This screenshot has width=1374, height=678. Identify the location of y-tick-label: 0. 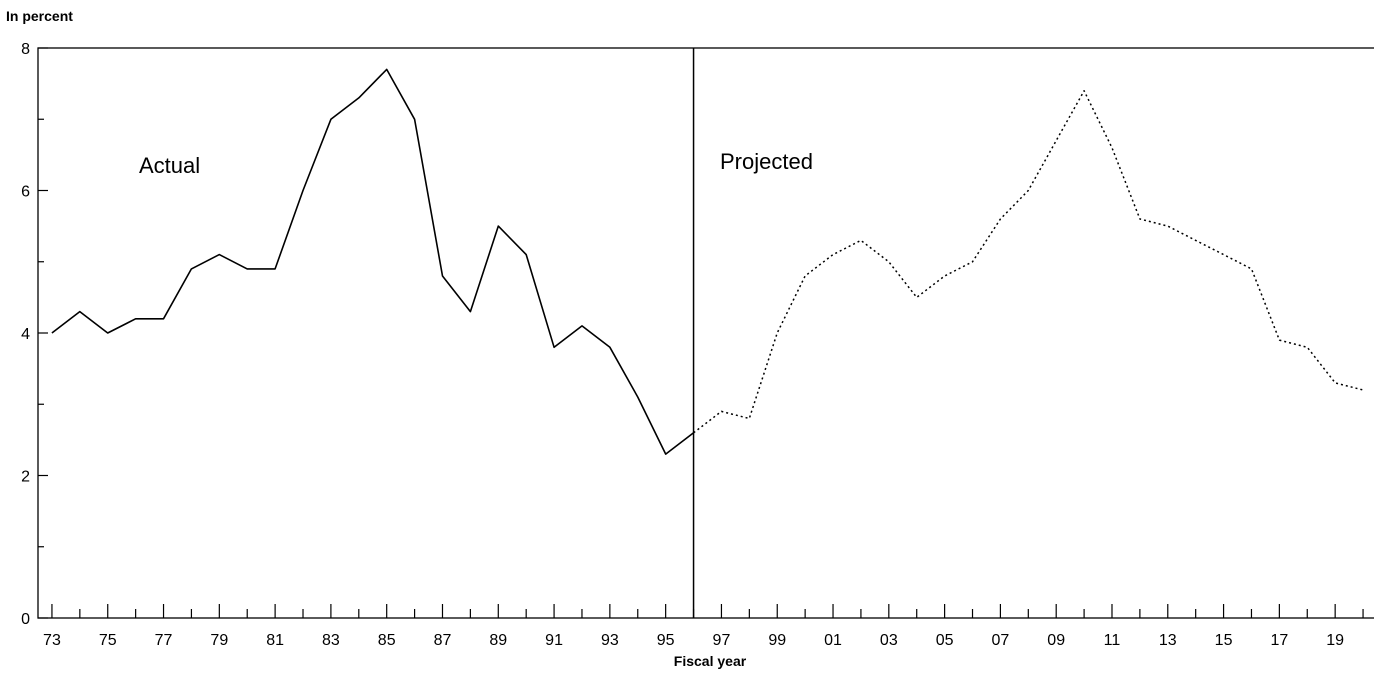
(25, 619).